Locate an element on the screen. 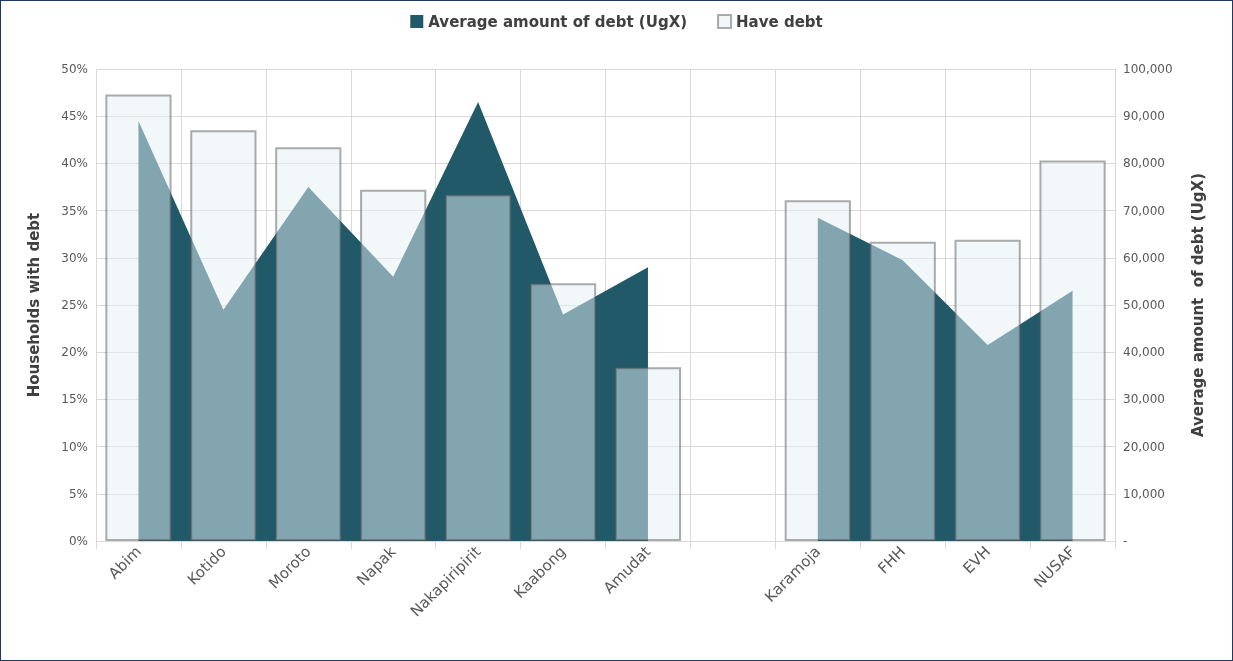  y-tick-label: 5% is located at coordinates (78, 493).